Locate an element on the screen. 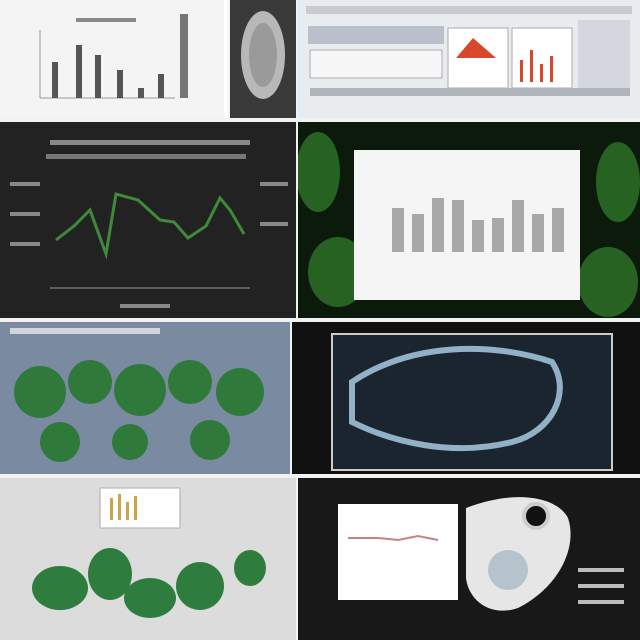 The height and width of the screenshot is (640, 640). small-bar-chart is located at coordinates (112, 59).